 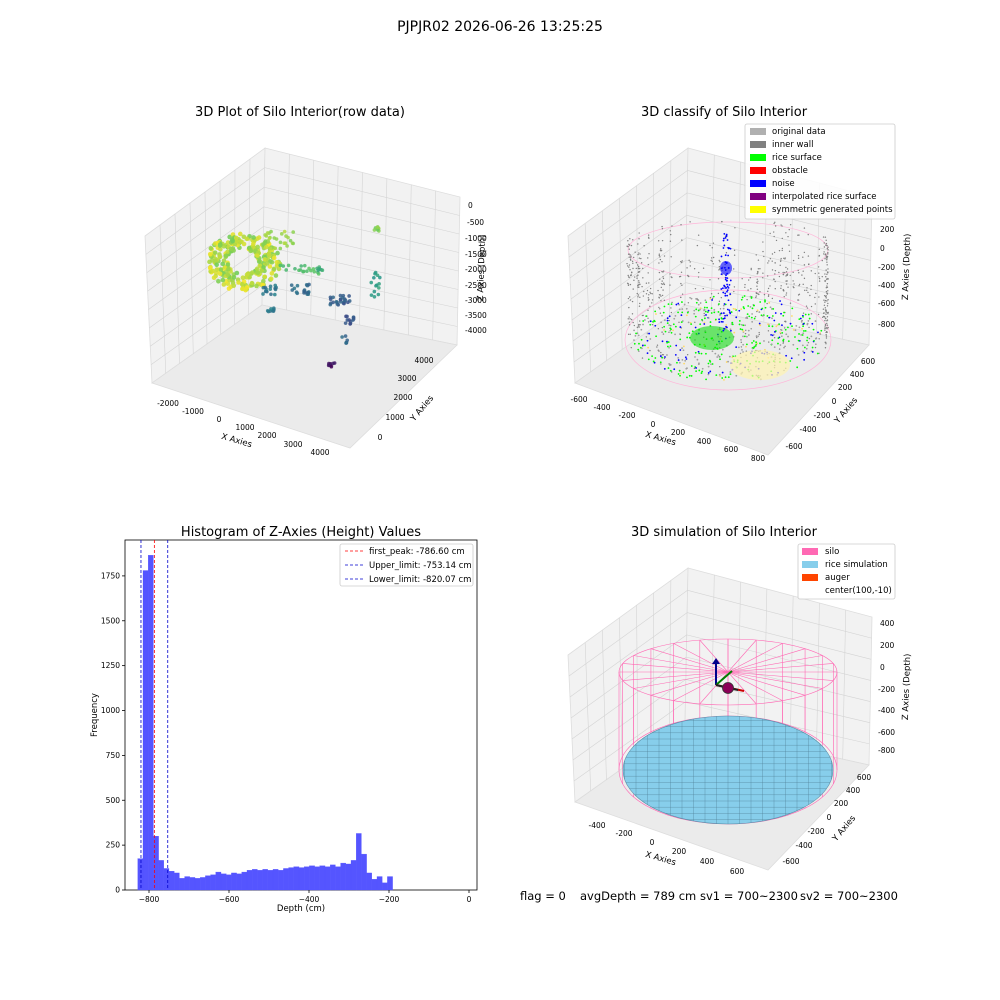 I want to click on simulation-3d-x-tick: 0, so click(x=652, y=842).